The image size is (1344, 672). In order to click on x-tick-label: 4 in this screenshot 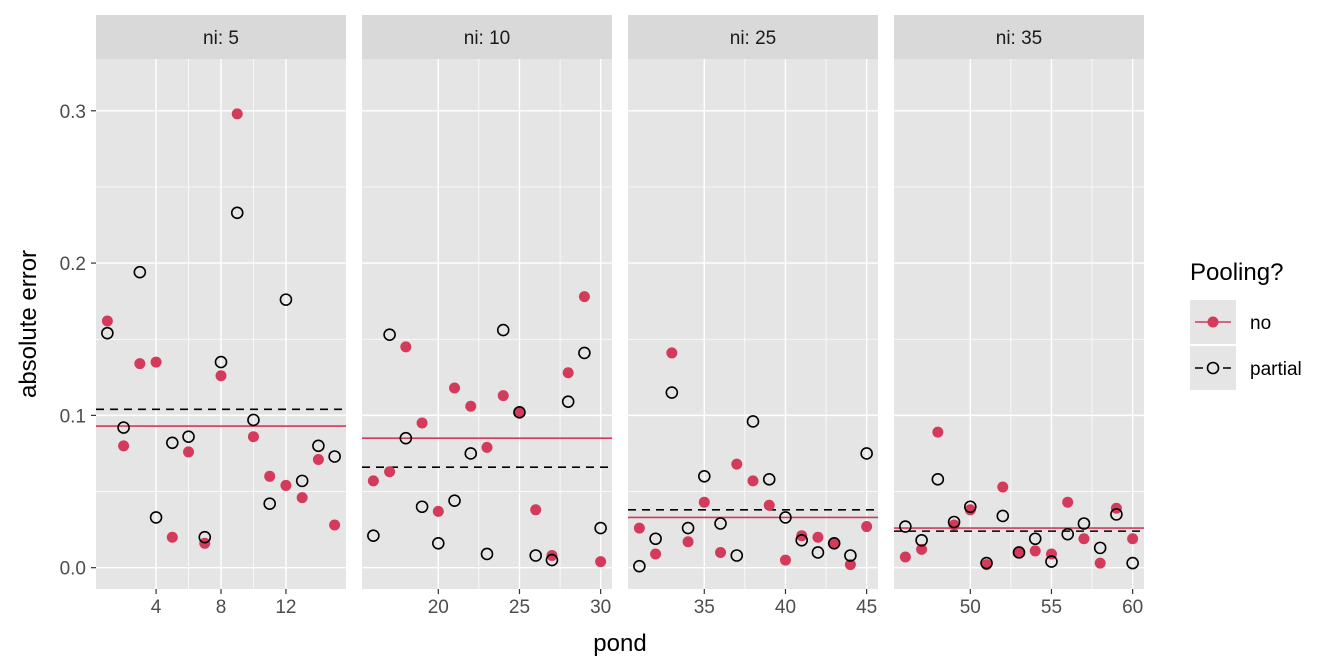, I will do `click(156, 607)`.